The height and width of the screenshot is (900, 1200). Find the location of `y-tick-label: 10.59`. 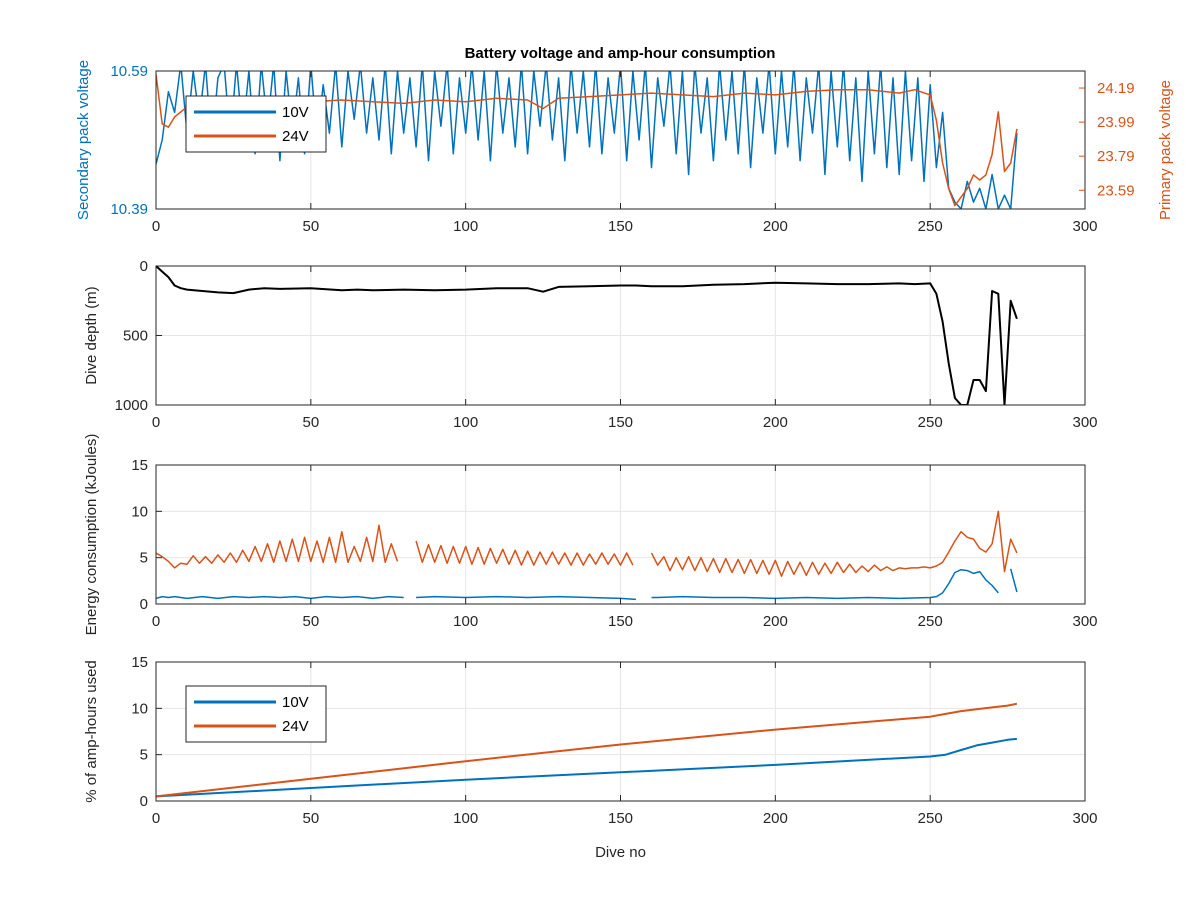

y-tick-label: 10.59 is located at coordinates (129, 71).